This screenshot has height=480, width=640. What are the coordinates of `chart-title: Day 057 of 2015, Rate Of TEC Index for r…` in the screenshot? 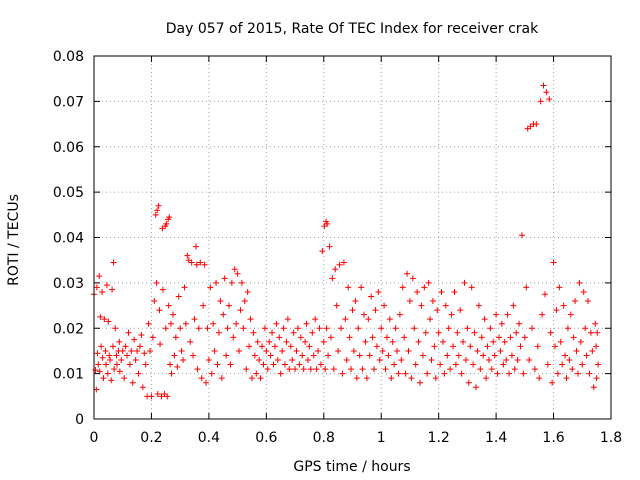 It's located at (352, 29).